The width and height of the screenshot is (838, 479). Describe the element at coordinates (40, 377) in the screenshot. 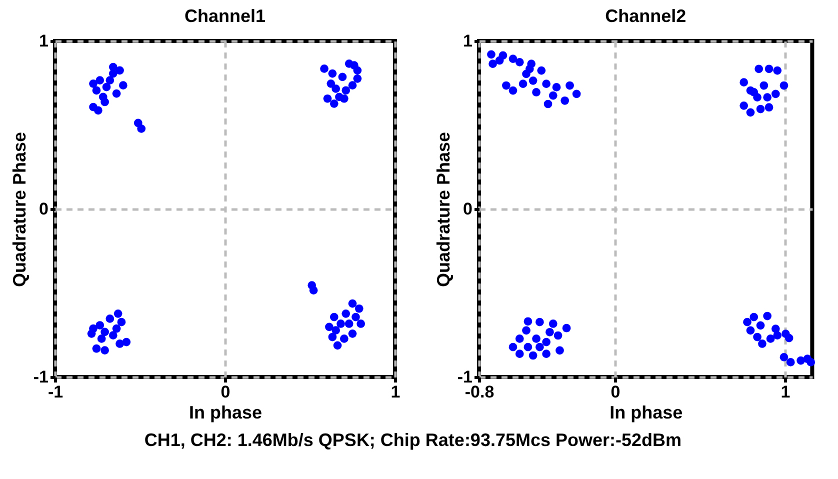

I see `y-tick-label: -1` at that location.